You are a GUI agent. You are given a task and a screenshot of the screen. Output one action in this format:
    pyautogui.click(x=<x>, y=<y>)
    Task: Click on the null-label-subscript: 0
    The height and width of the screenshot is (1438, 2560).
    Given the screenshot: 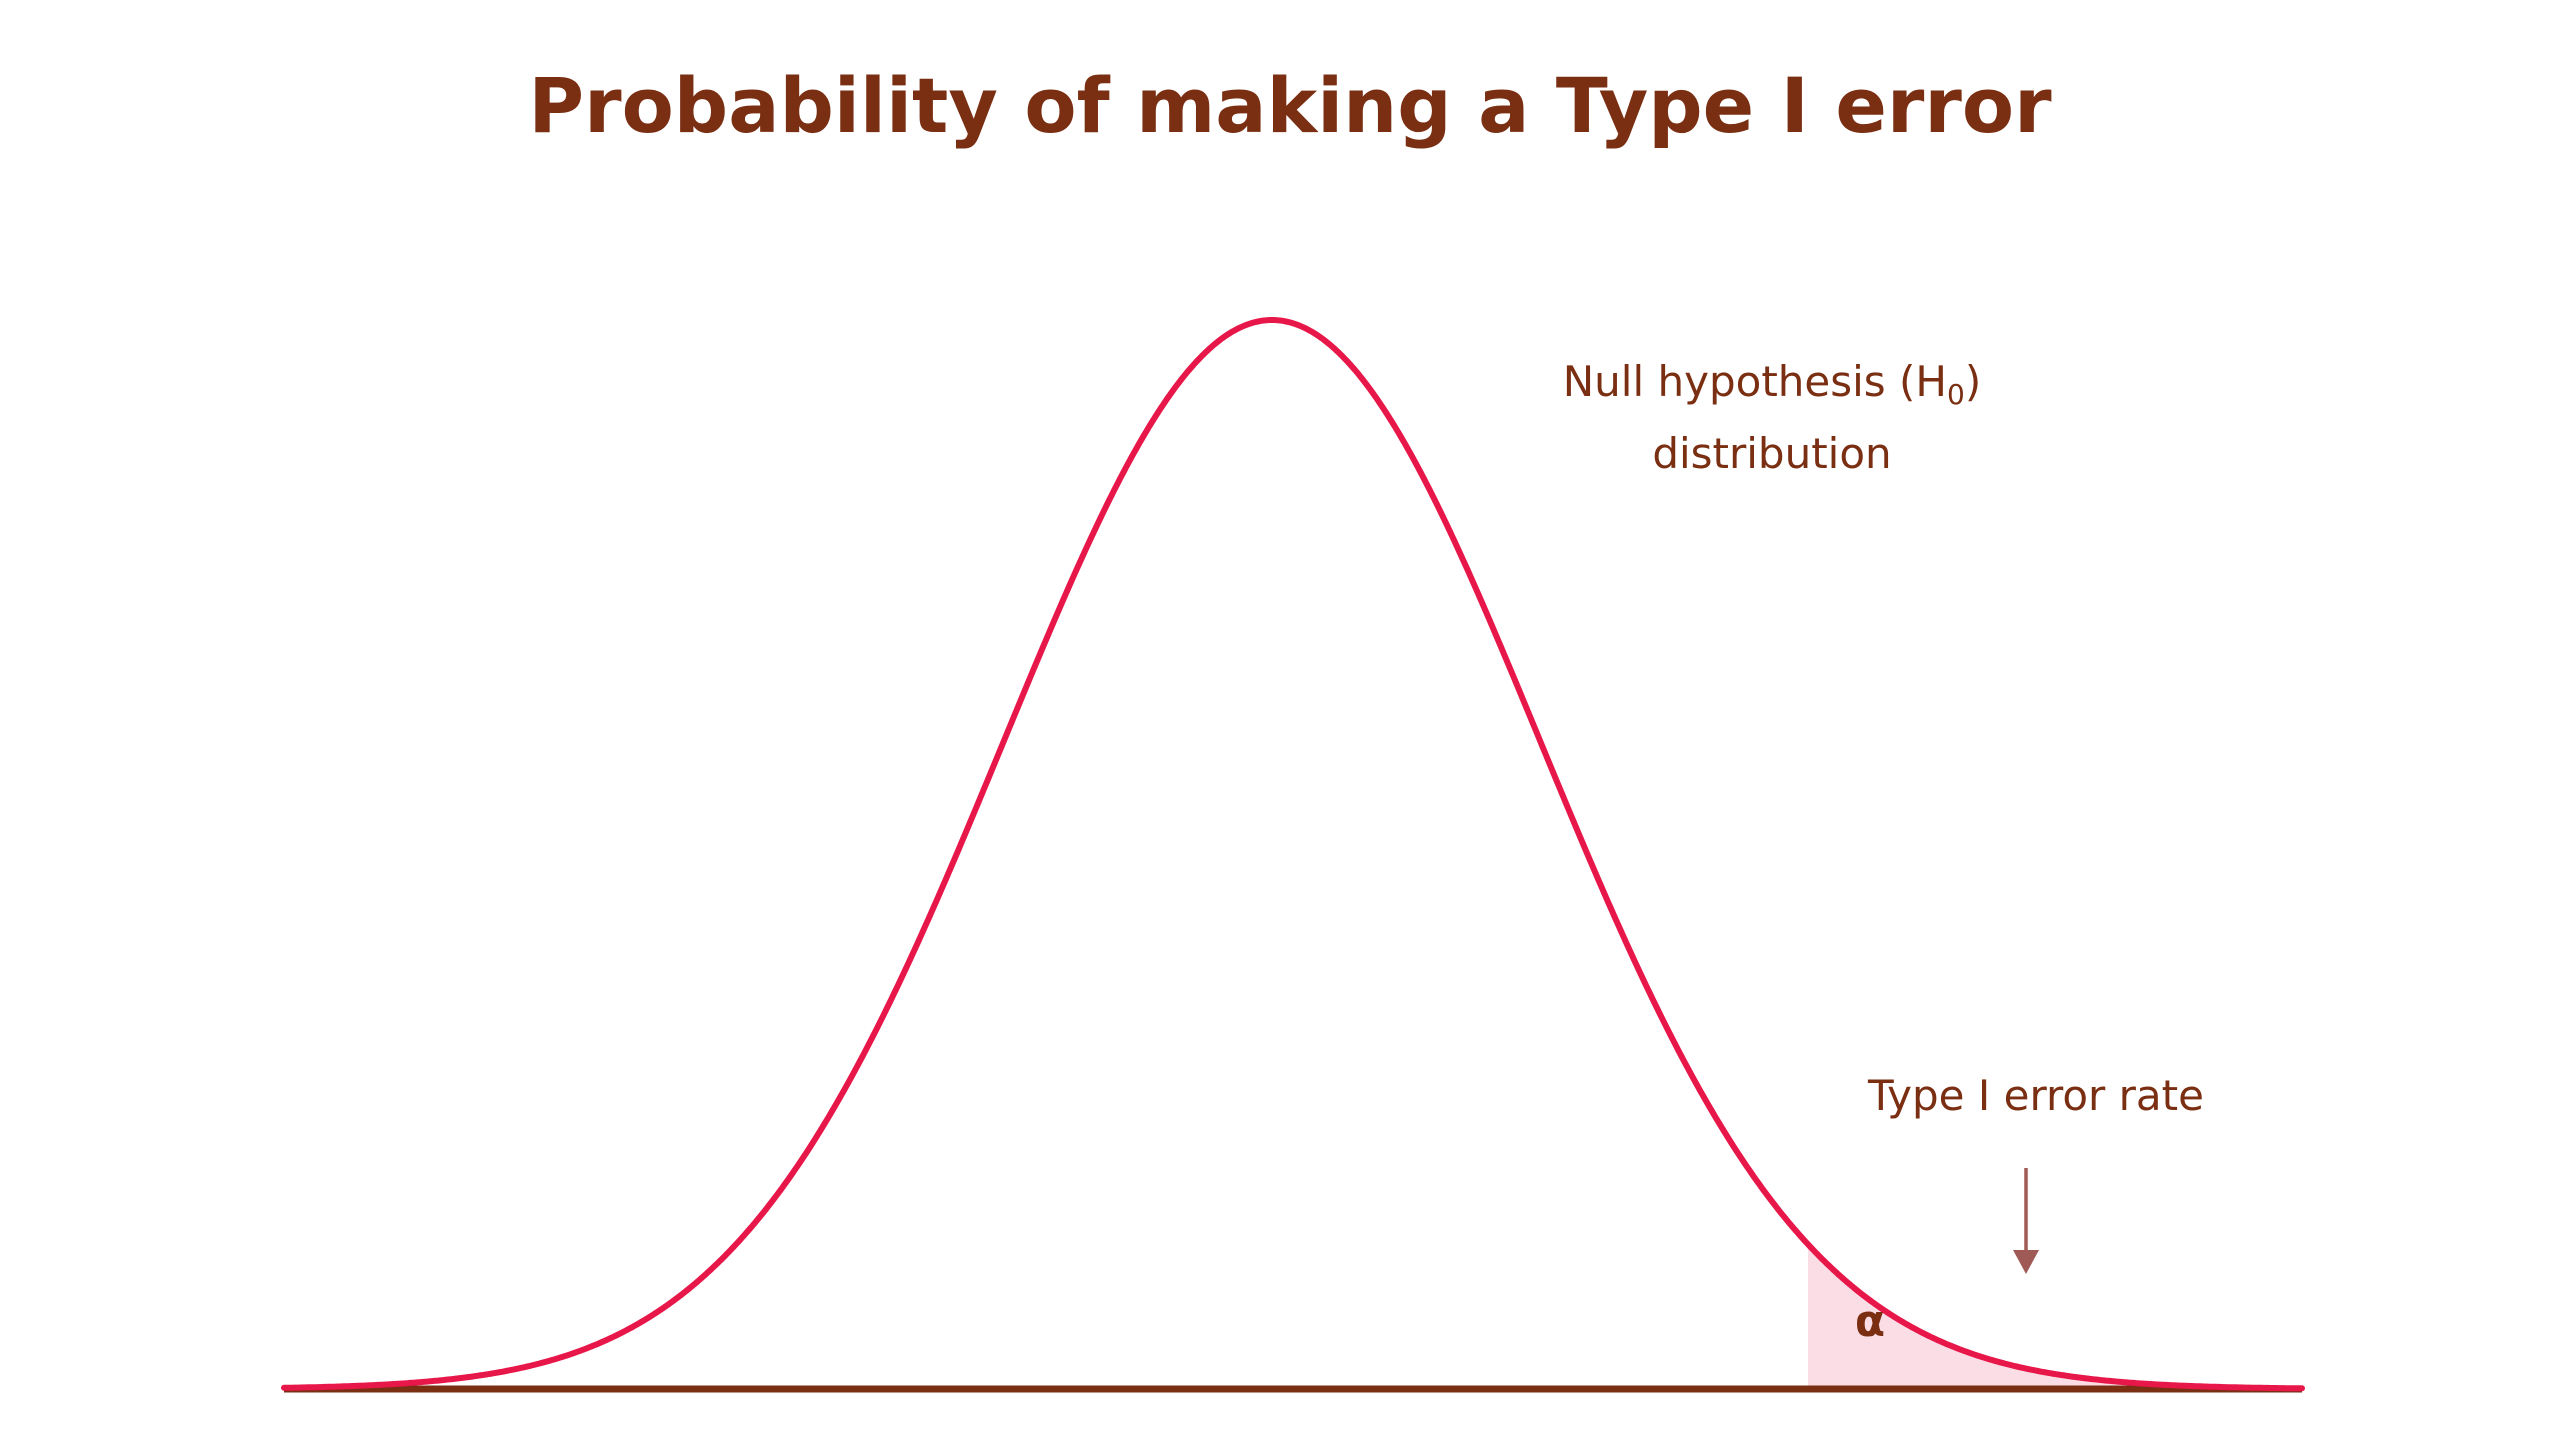 What is the action you would take?
    pyautogui.click(x=1956, y=394)
    